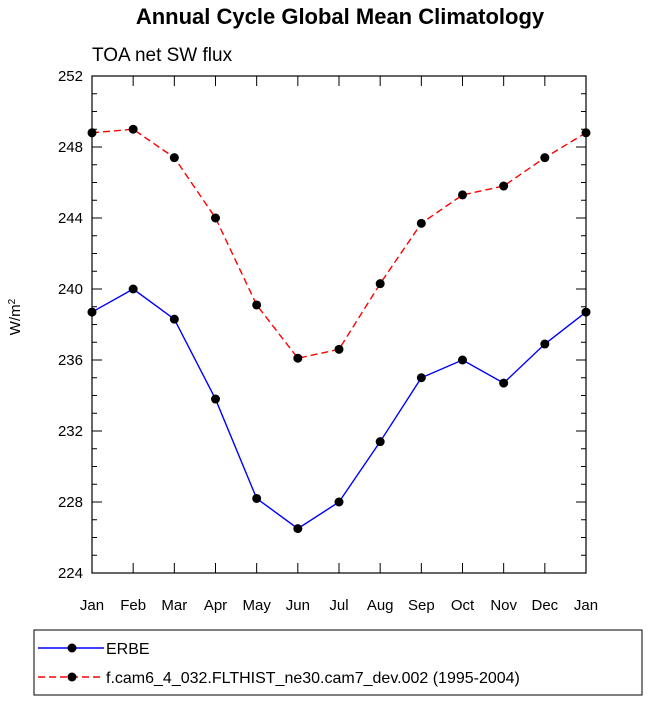  Describe the element at coordinates (16, 316) in the screenshot. I see `y-axis-label: W/m2` at that location.